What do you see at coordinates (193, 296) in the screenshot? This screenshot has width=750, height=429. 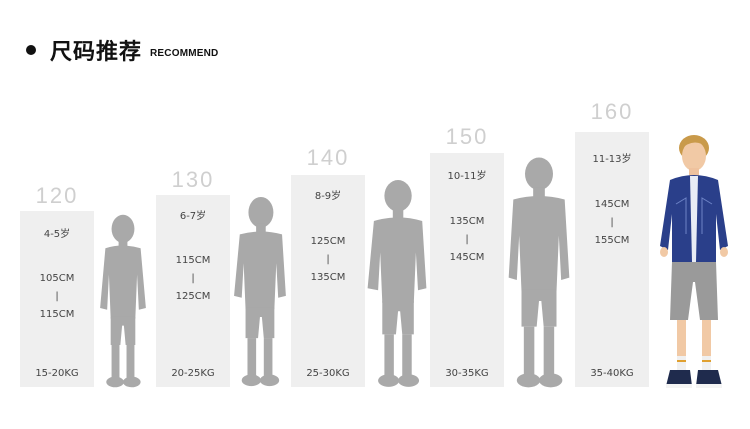 I see `height-high: 125CM` at bounding box center [193, 296].